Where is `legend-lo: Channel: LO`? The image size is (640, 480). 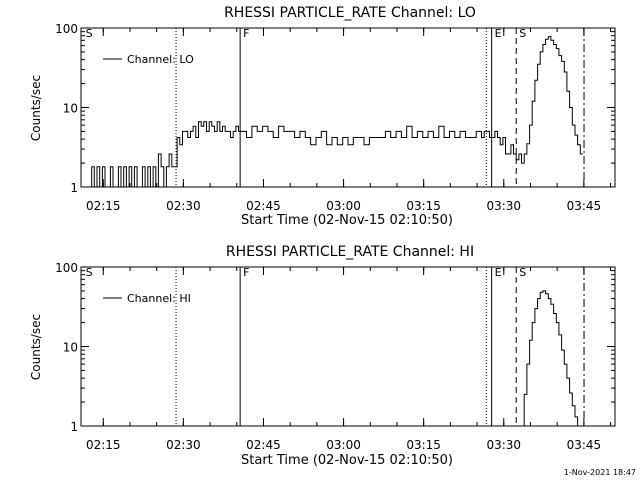 legend-lo: Channel: LO is located at coordinates (148, 59).